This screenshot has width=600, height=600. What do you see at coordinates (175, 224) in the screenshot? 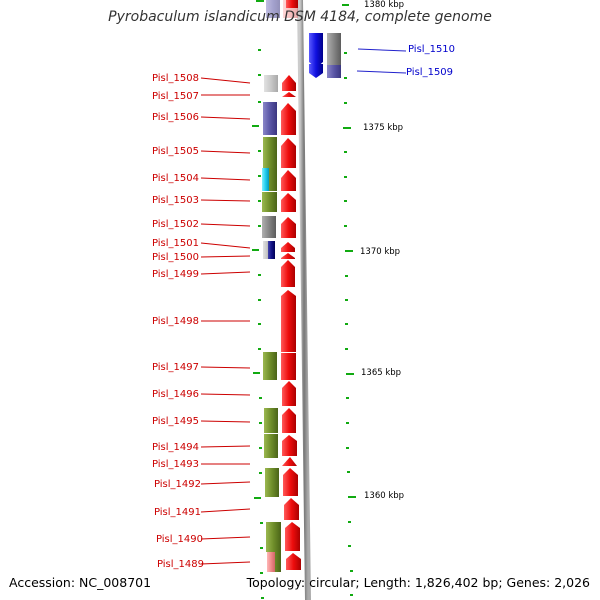
I see `gene-label: Pisl_1502` at bounding box center [175, 224].